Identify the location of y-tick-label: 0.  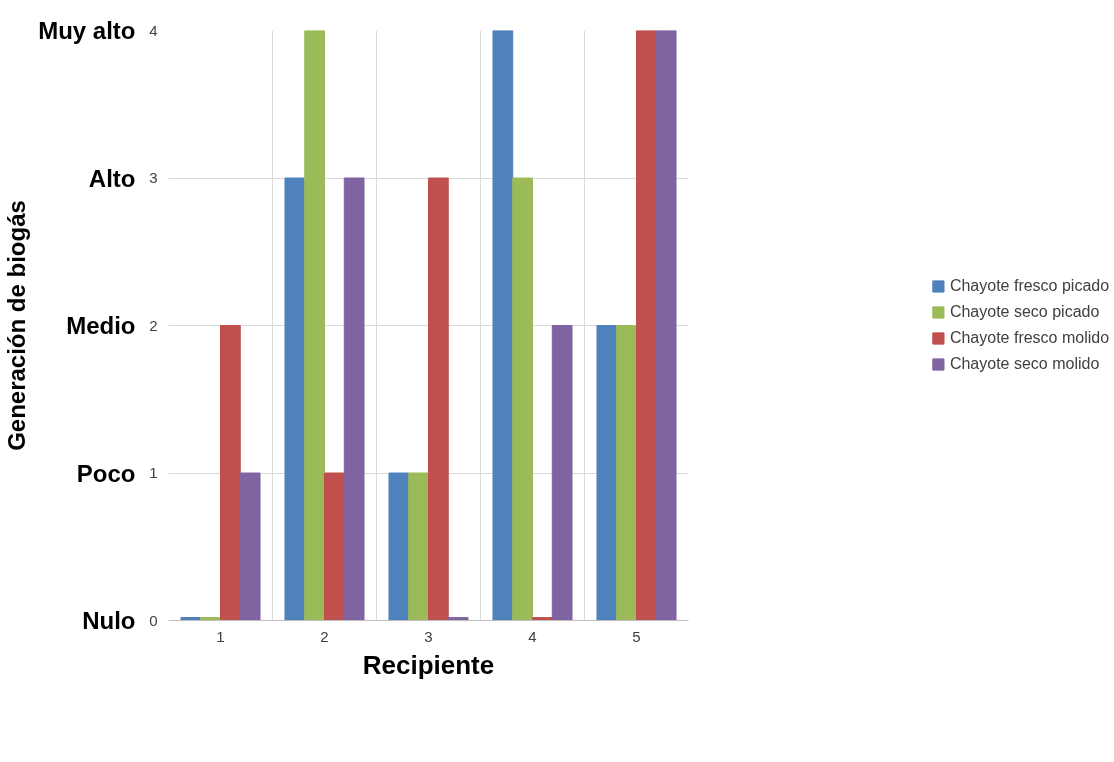
(153, 620).